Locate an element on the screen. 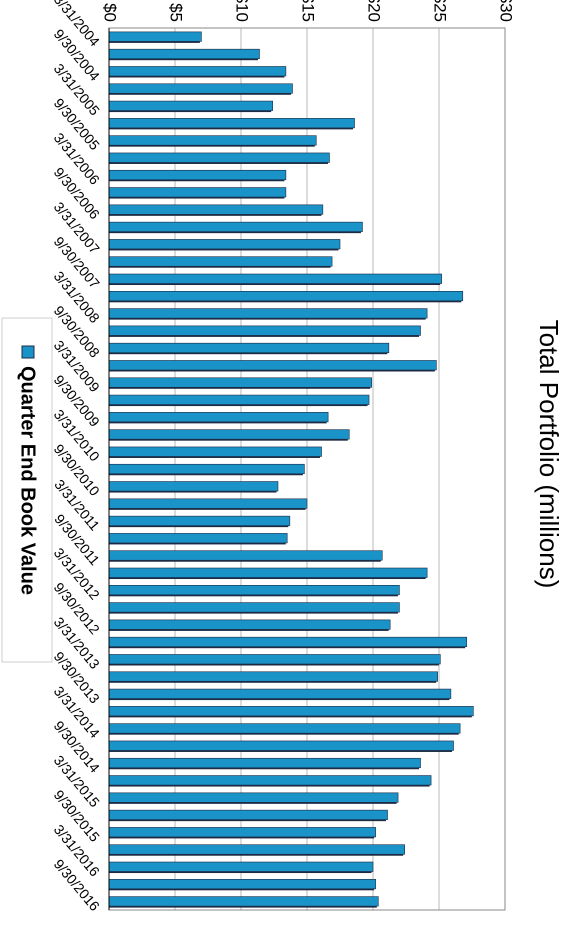 Image resolution: width=565 pixels, height=931 pixels. y-tick-label: $10 is located at coordinates (242, 11).